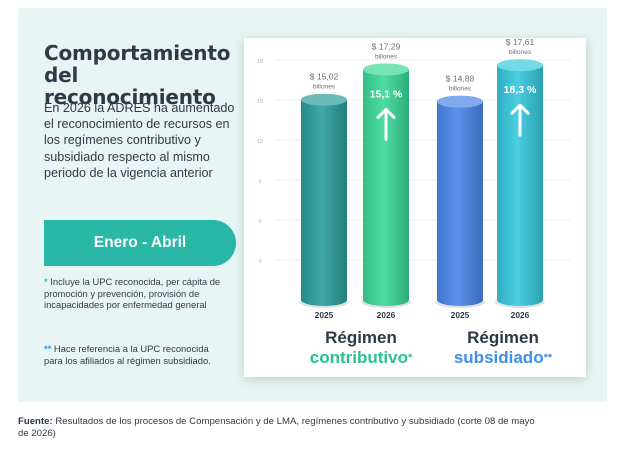 Image resolution: width=624 pixels, height=450 pixels. I want to click on regime-label-contributivo: Régimen contributivo*, so click(361, 348).